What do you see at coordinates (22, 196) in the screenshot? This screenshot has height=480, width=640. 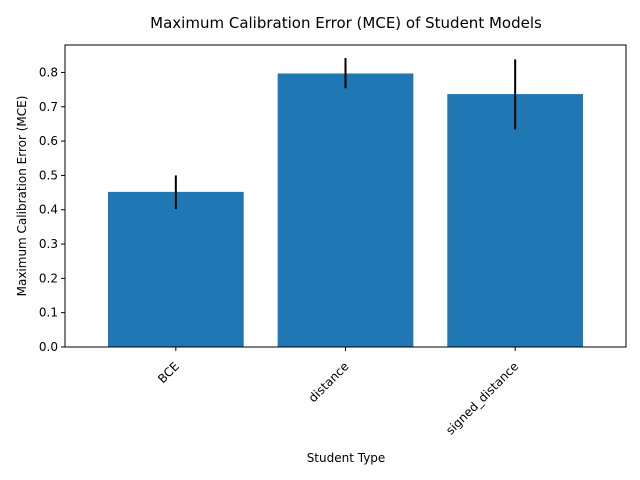 I see `y-axis-label: Maximum Calibration Error (MCE)` at bounding box center [22, 196].